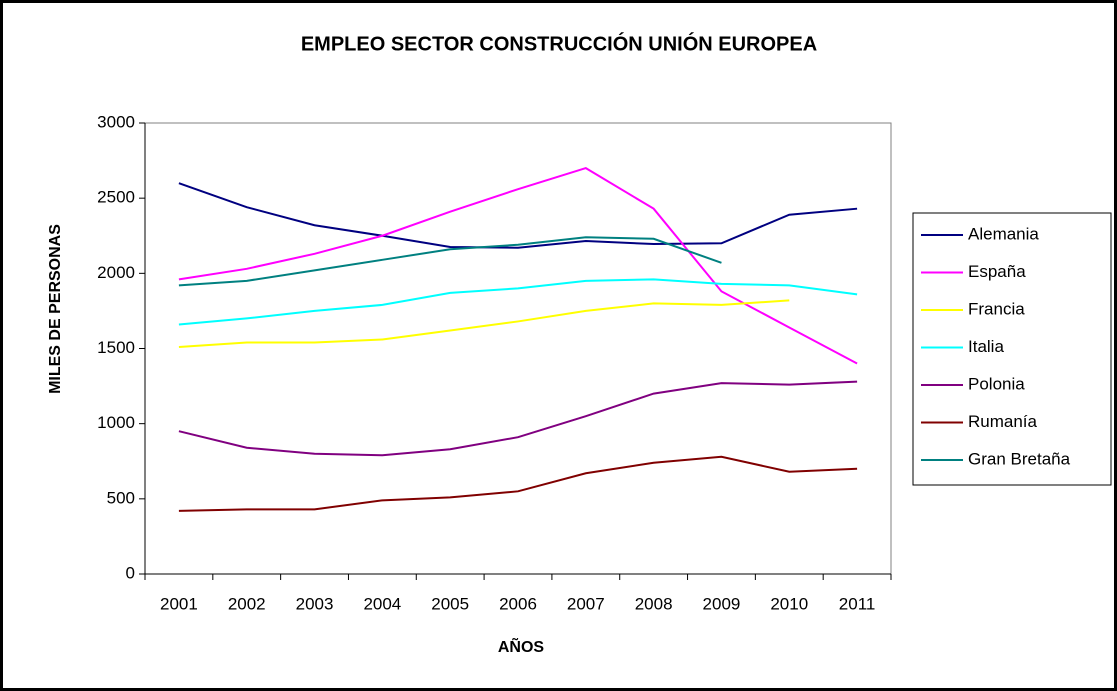 The width and height of the screenshot is (1117, 691). Describe the element at coordinates (55, 309) in the screenshot. I see `y-axis-label: MILES DE PERSONAS` at that location.